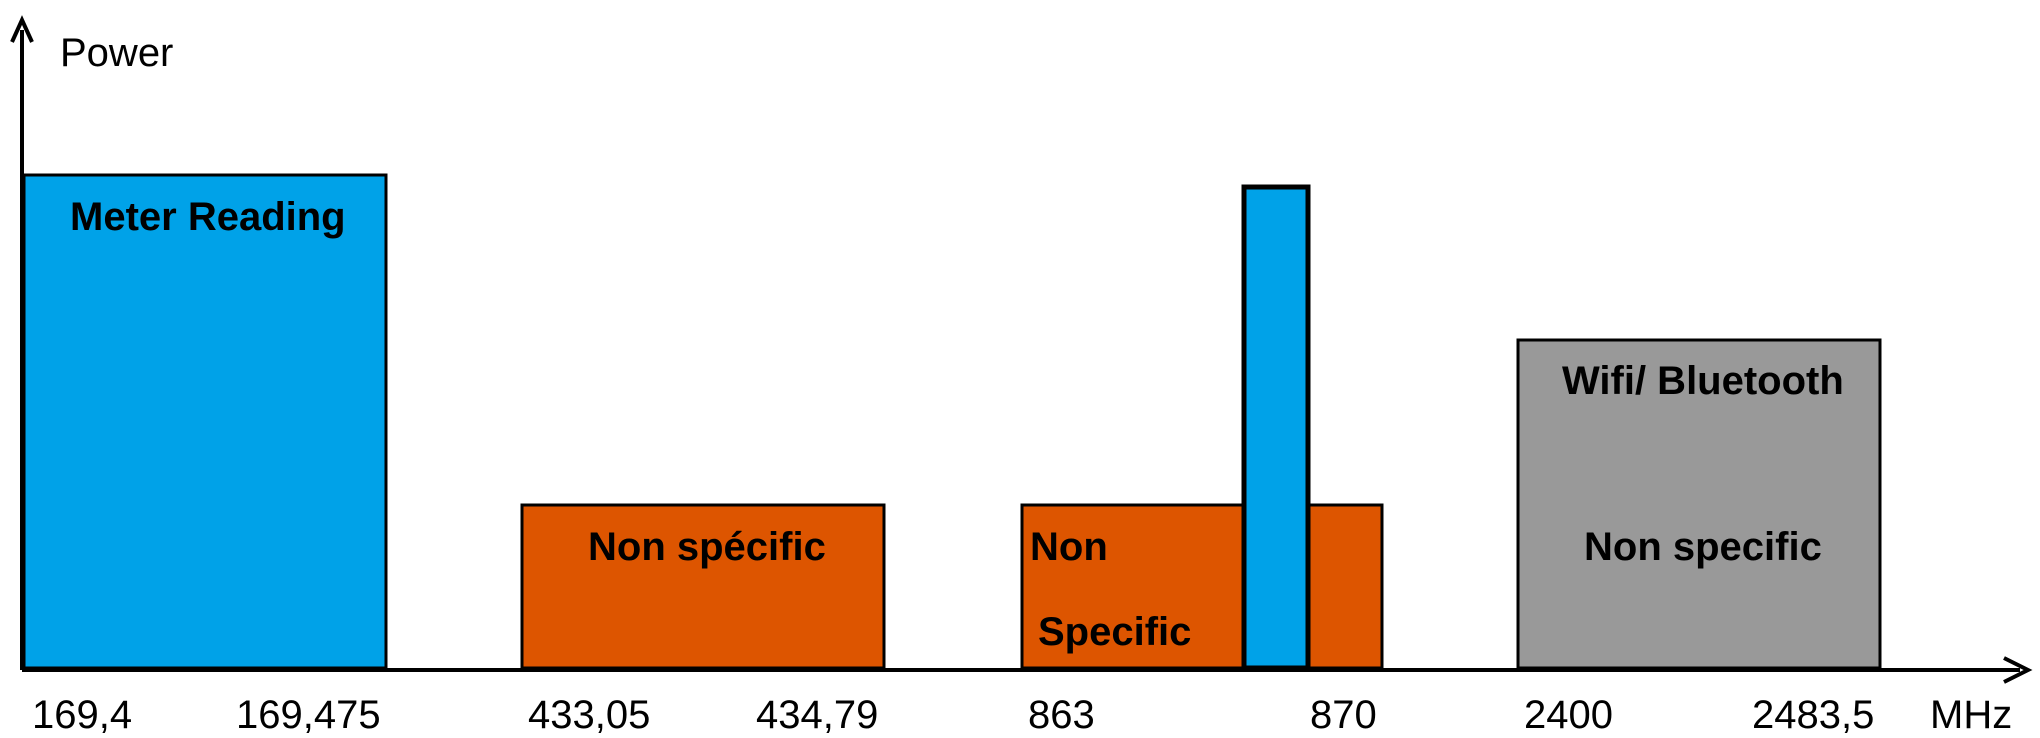 Image resolution: width=2040 pixels, height=738 pixels. Describe the element at coordinates (1699, 504) in the screenshot. I see `wifi-bluetooth-band` at that location.